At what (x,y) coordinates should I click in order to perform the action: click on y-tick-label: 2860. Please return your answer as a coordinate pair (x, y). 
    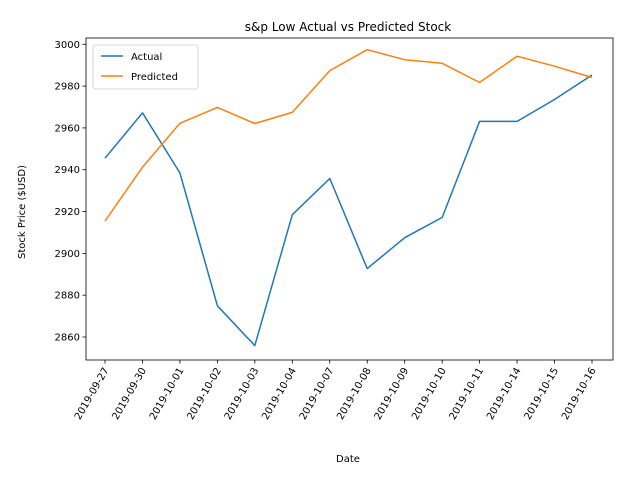
    Looking at the image, I should click on (67, 338).